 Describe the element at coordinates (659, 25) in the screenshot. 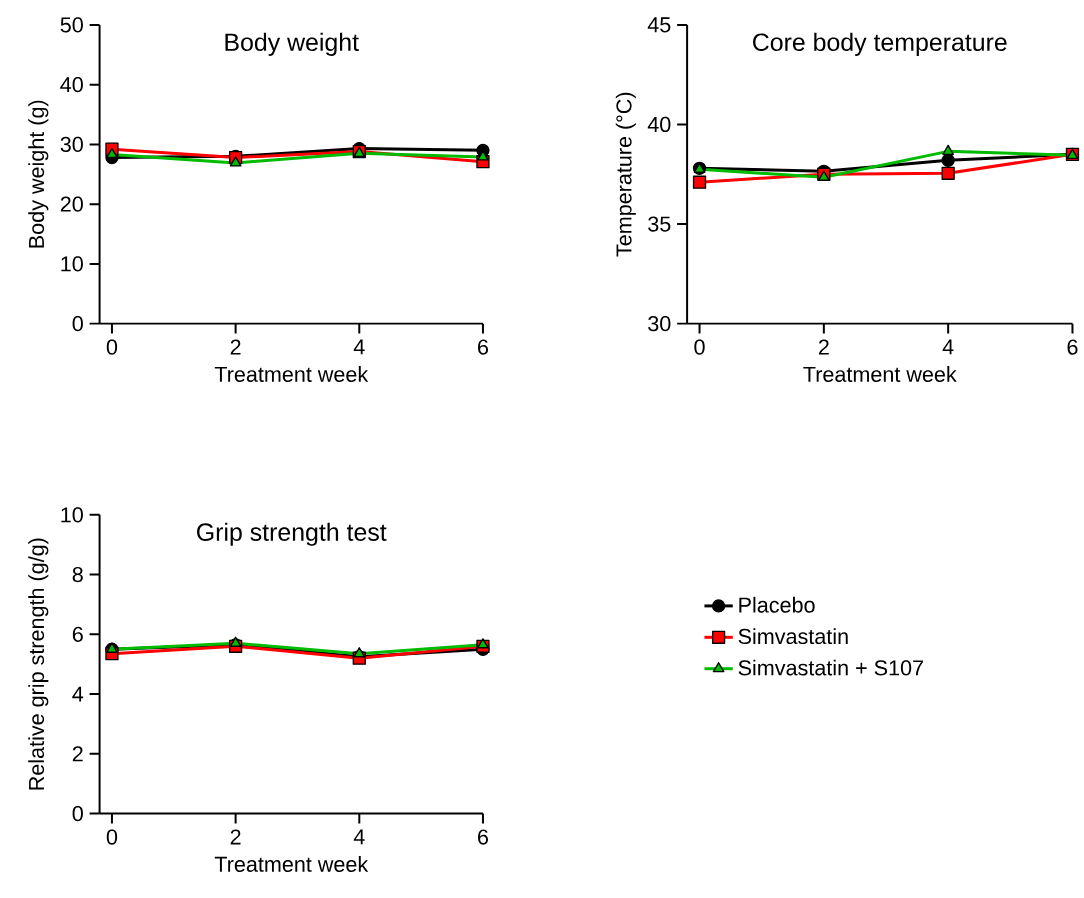

I see `y-tick-label: 45` at that location.